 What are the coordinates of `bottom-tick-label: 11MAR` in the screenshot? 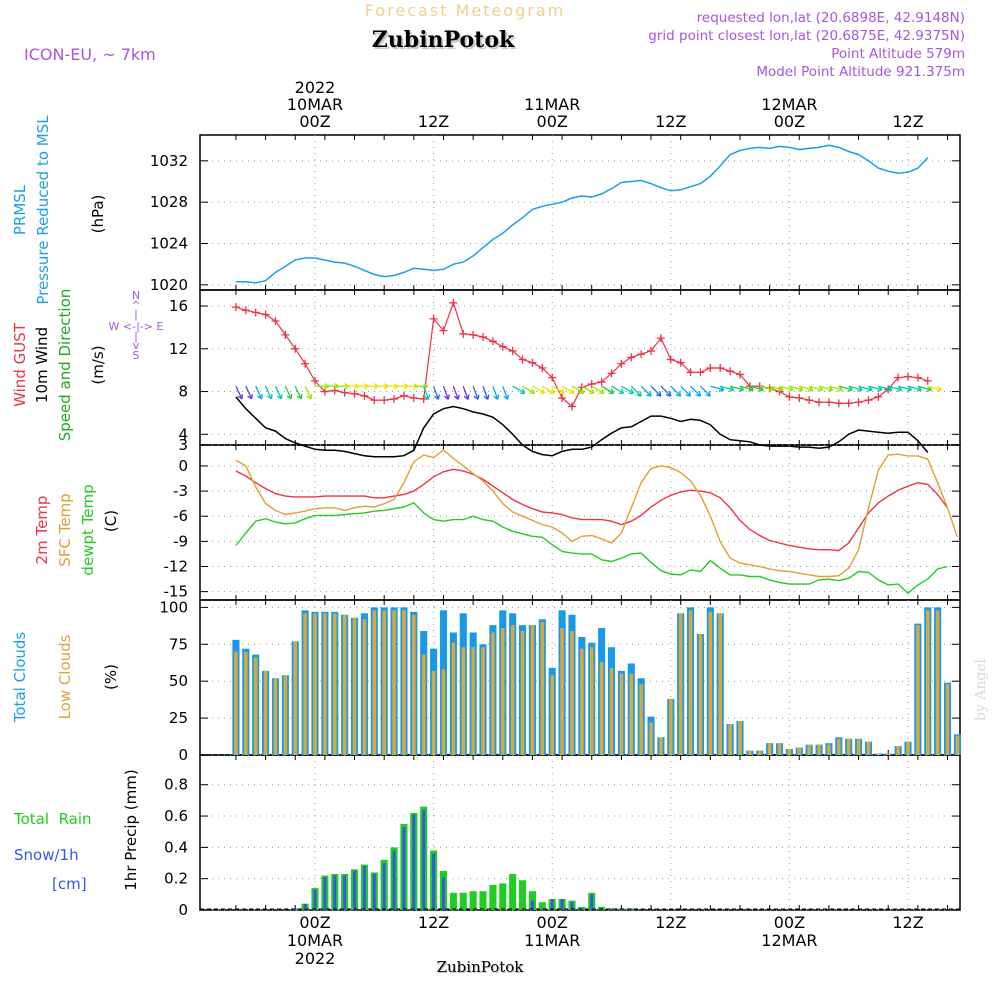 It's located at (552, 940).